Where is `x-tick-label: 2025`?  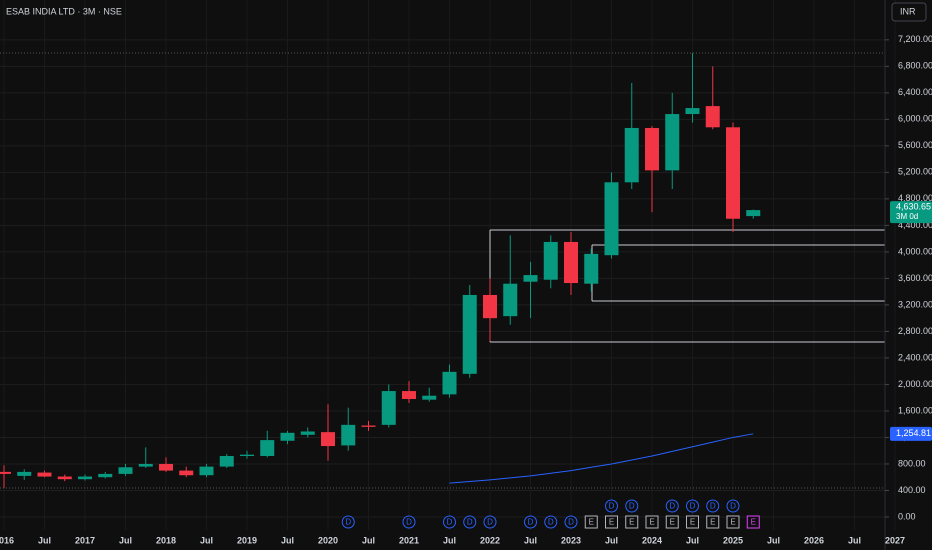
x-tick-label: 2025 is located at coordinates (733, 540).